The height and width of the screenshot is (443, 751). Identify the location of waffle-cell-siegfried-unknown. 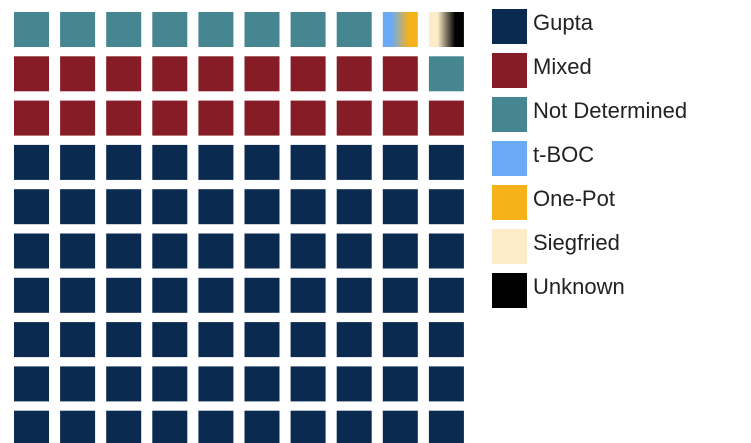
(446, 29).